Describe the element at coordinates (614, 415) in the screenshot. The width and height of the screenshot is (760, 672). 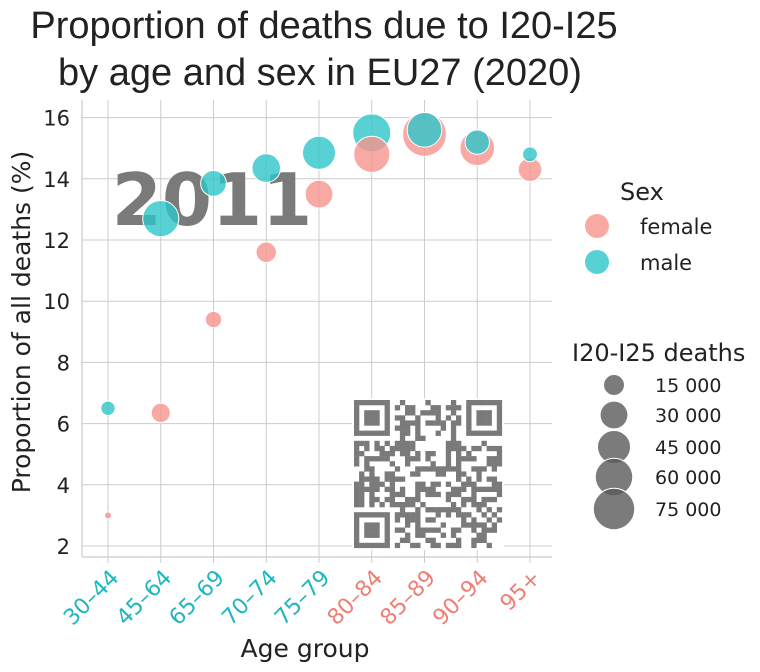
I see `legend-size-circle` at that location.